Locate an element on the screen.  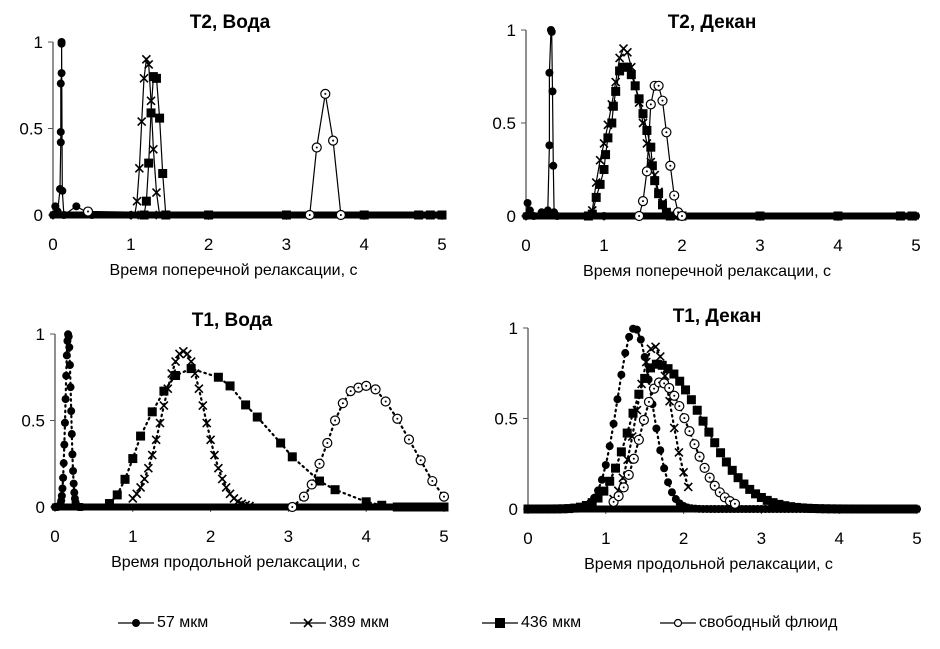
circle-marker-icon is located at coordinates (678, 623).